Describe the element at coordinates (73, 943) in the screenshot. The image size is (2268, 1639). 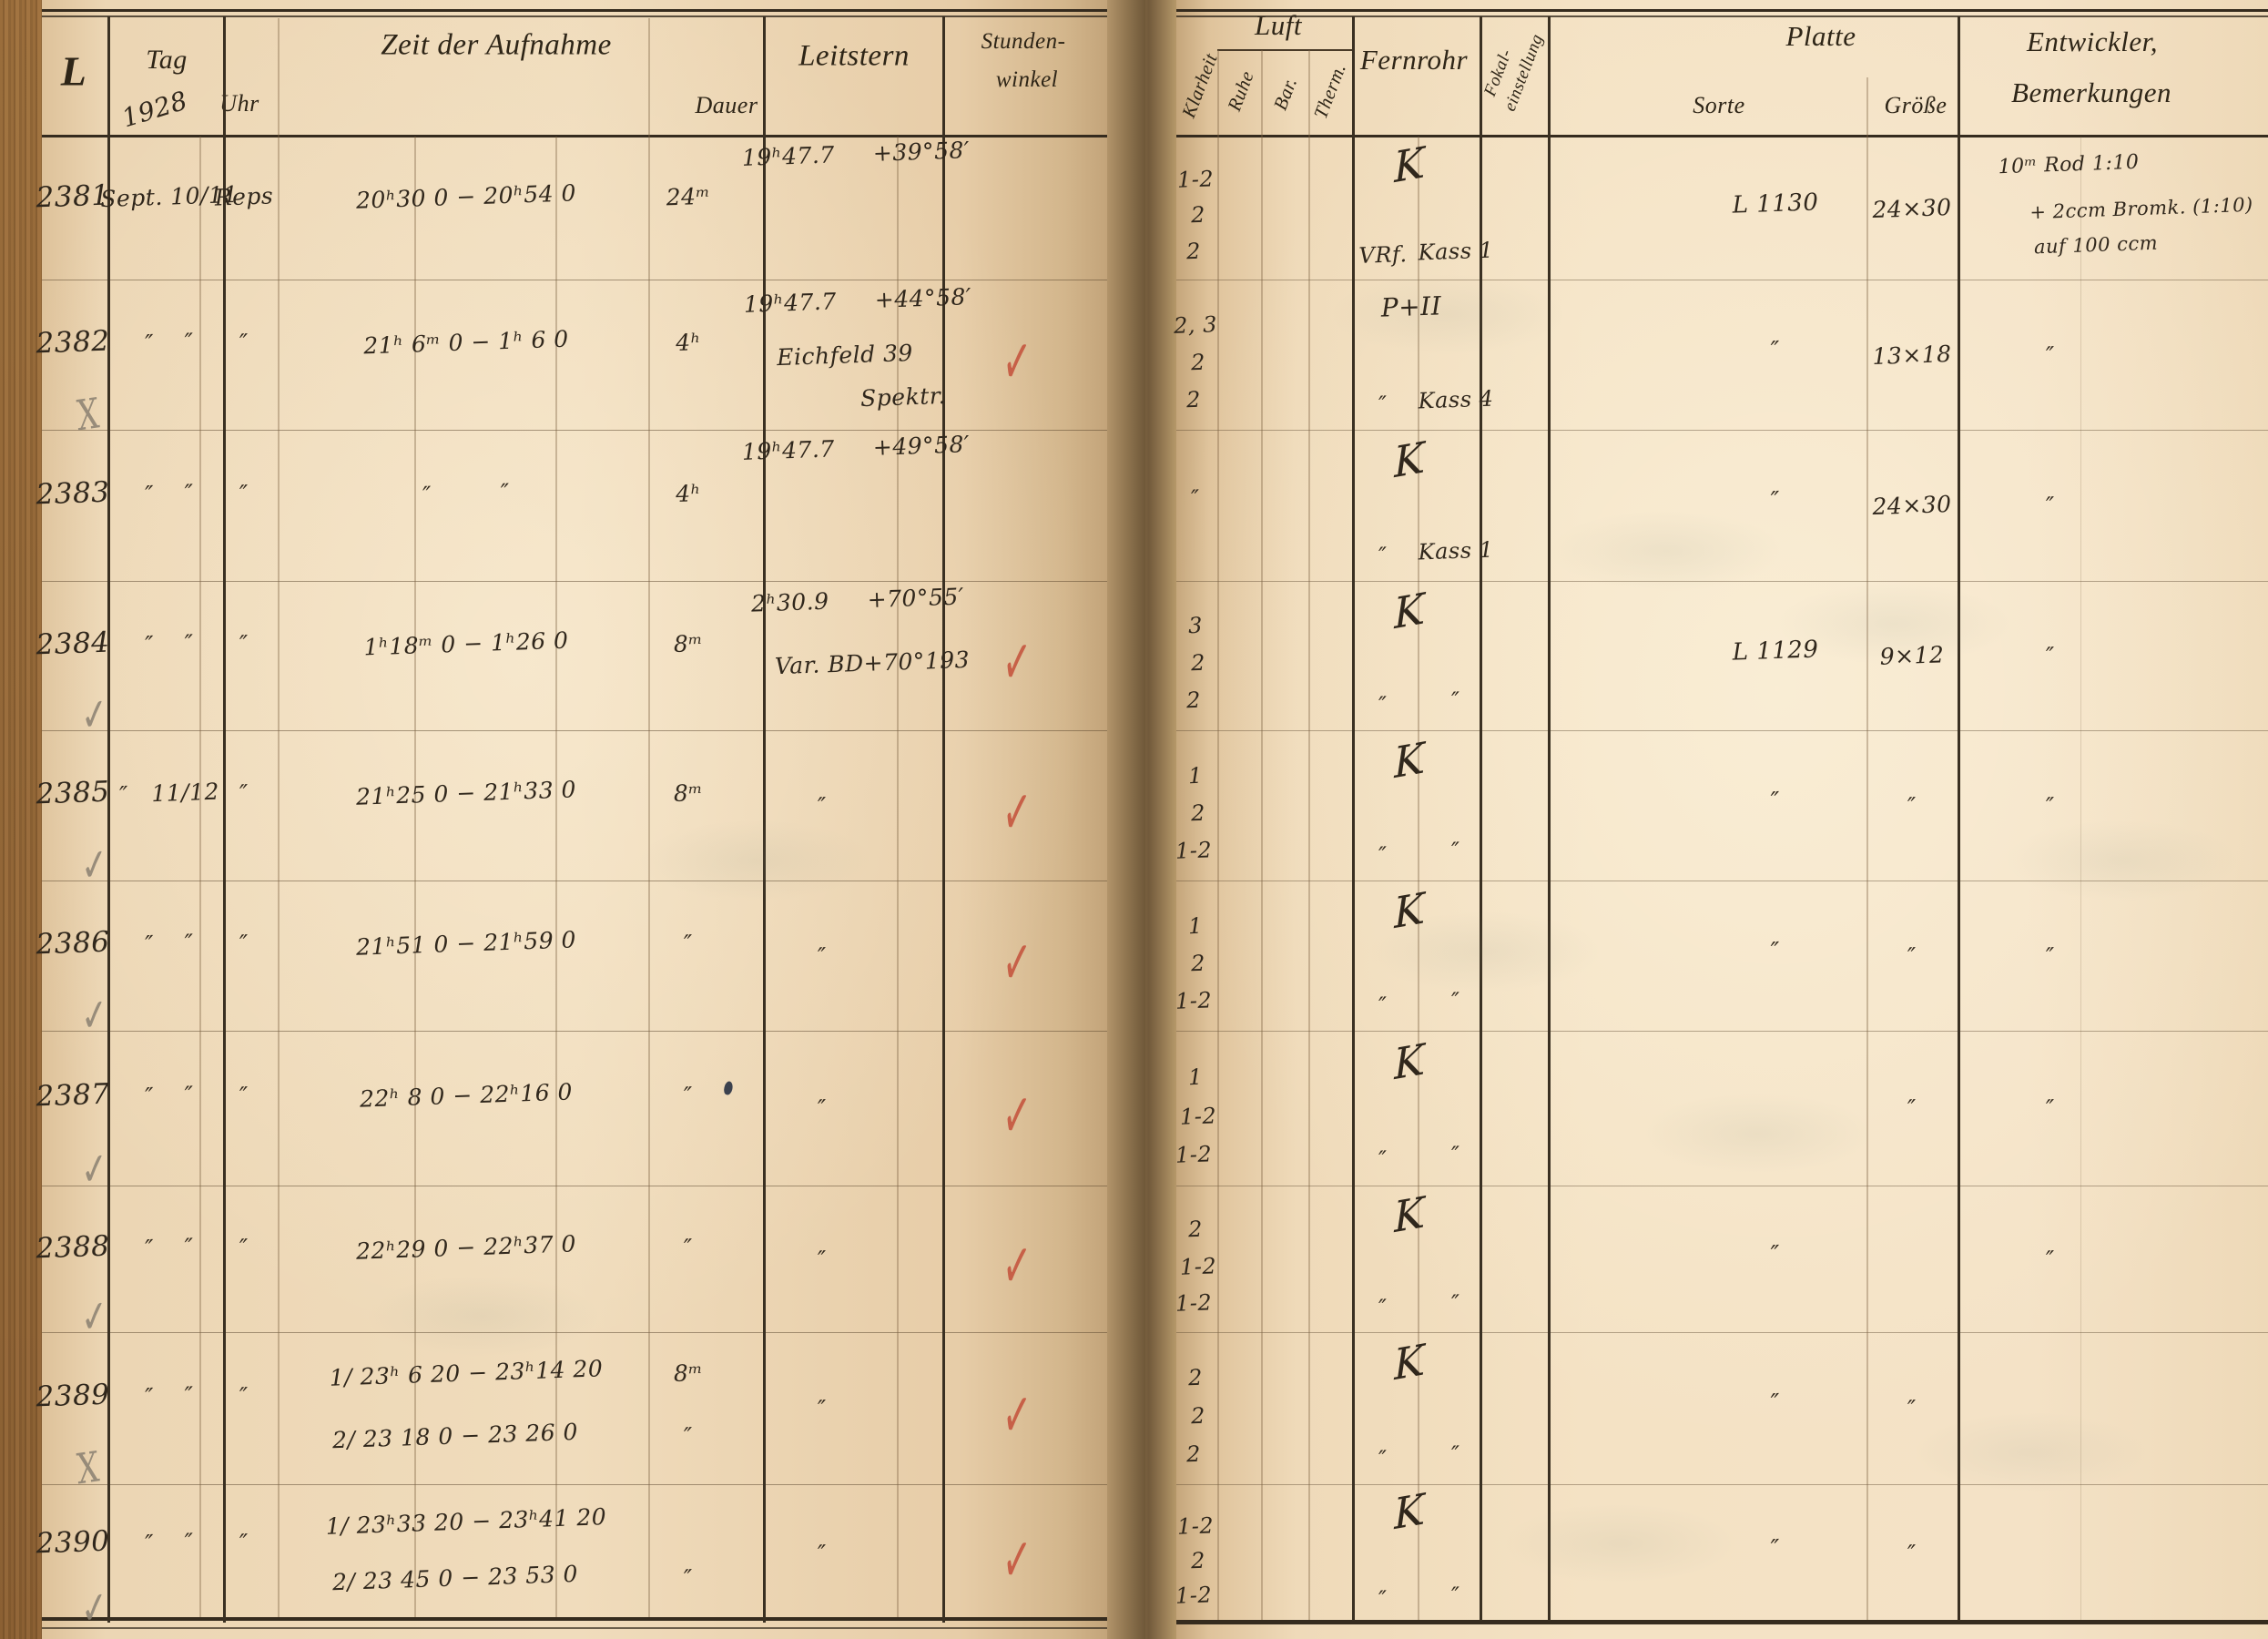
I see `cell-number: 2386` at that location.